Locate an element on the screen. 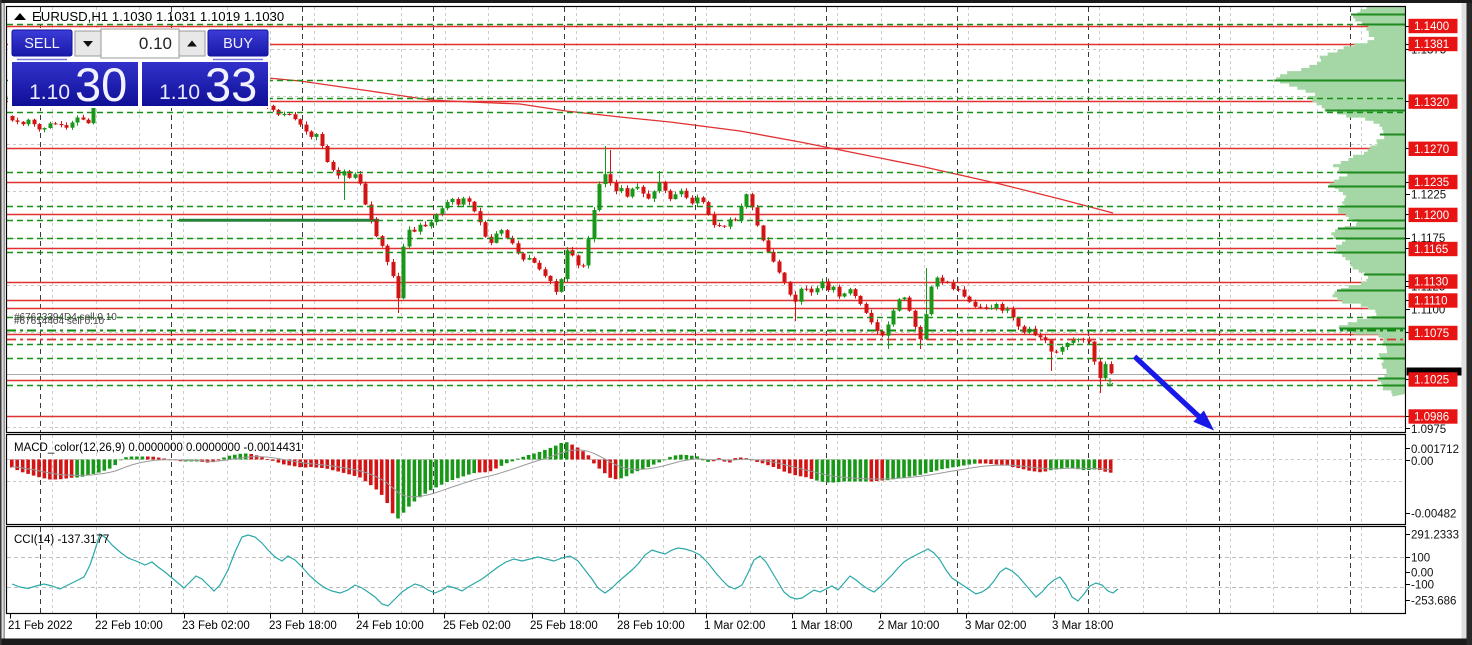  svg-text: 25 Feb 02:00 is located at coordinates (477, 626).